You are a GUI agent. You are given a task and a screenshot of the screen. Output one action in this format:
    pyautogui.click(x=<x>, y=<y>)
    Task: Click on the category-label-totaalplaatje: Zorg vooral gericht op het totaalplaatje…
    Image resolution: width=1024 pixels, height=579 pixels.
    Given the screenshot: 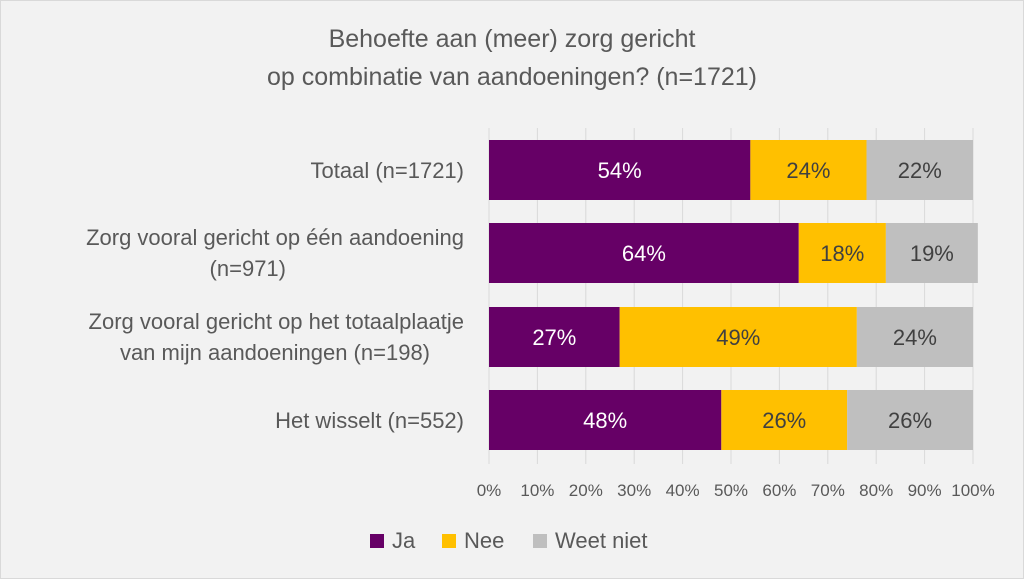 What is the action you would take?
    pyautogui.click(x=276, y=337)
    